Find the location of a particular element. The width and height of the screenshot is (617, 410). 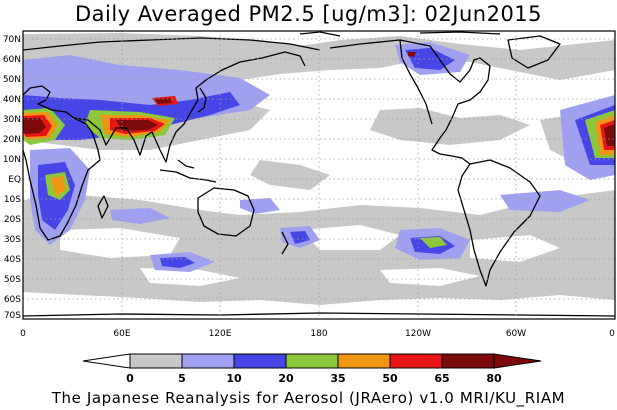

lon-label: 120W is located at coordinates (418, 334).